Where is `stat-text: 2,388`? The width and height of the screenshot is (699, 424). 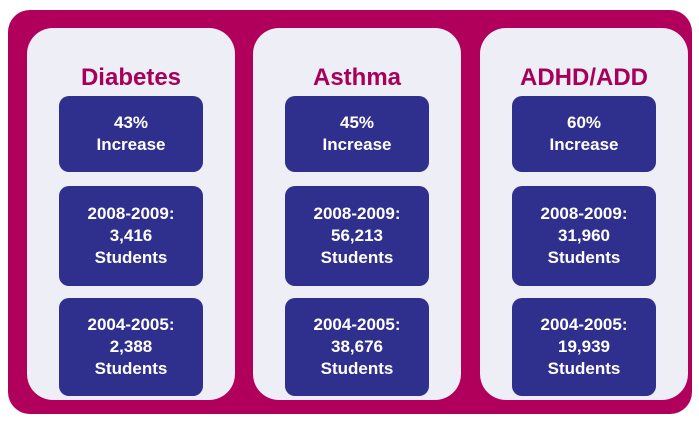 stat-text: 2,388 is located at coordinates (131, 346).